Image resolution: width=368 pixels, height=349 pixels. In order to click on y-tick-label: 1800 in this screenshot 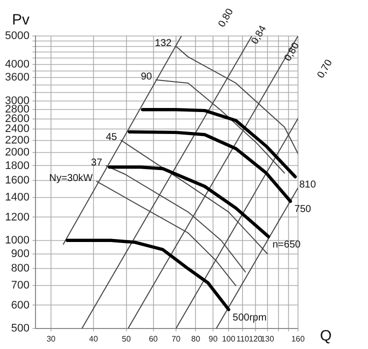, I will do `click(17, 166)`.